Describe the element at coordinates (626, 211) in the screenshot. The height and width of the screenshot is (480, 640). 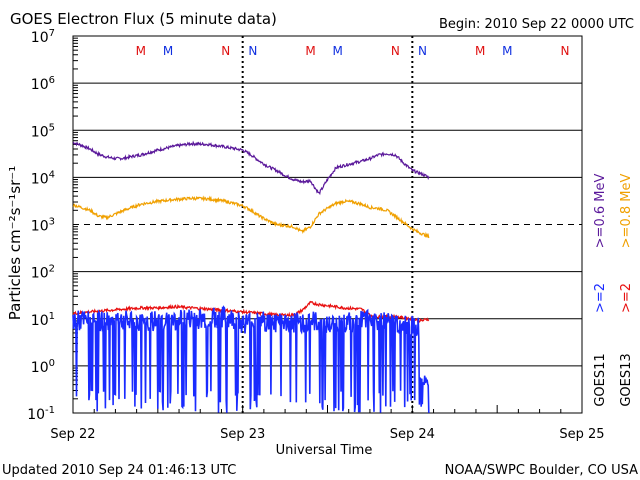
I see `legend-goes13-high: >=0.8 MeV` at that location.